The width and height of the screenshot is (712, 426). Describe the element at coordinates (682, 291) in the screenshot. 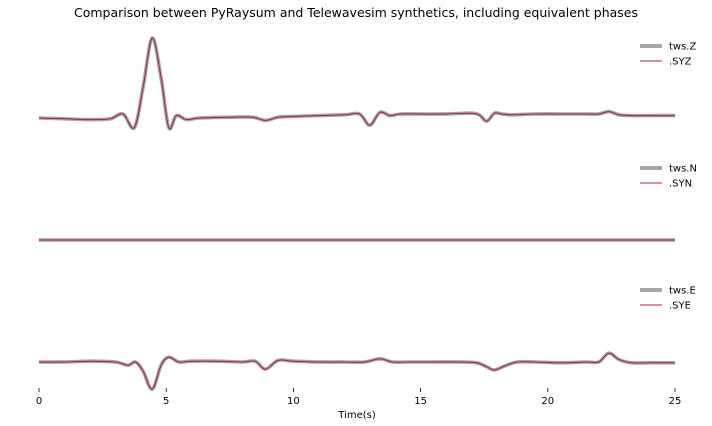

I see `legend-entry: tws.E` at that location.